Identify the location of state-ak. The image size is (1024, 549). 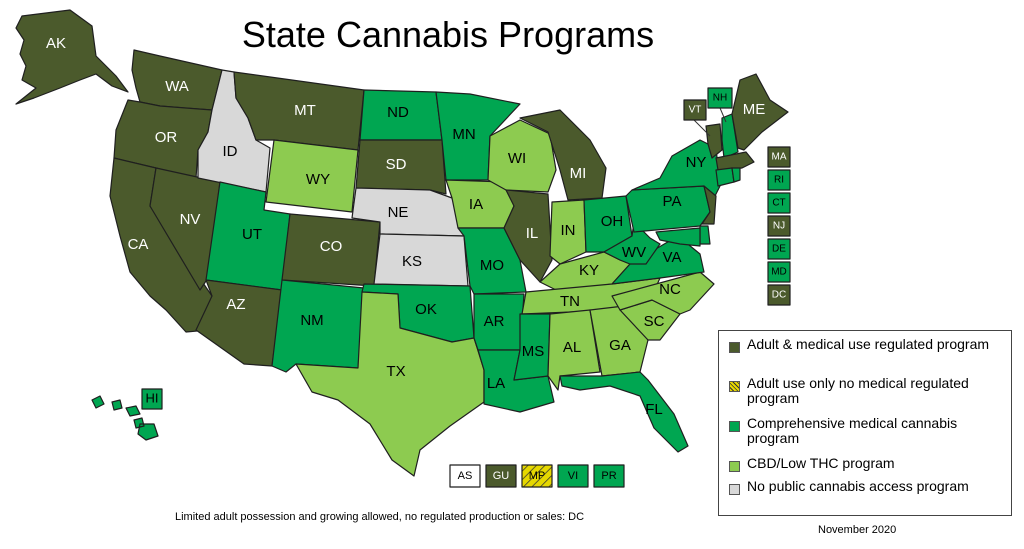
(72, 57).